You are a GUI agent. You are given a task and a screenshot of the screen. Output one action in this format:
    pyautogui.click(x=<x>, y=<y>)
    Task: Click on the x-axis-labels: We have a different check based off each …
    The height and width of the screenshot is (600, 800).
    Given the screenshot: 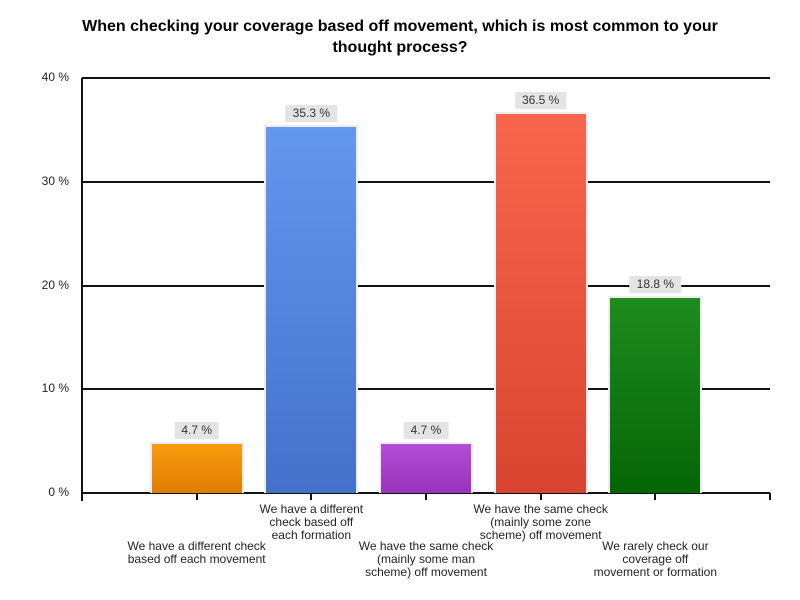 What is the action you would take?
    pyautogui.click(x=426, y=543)
    